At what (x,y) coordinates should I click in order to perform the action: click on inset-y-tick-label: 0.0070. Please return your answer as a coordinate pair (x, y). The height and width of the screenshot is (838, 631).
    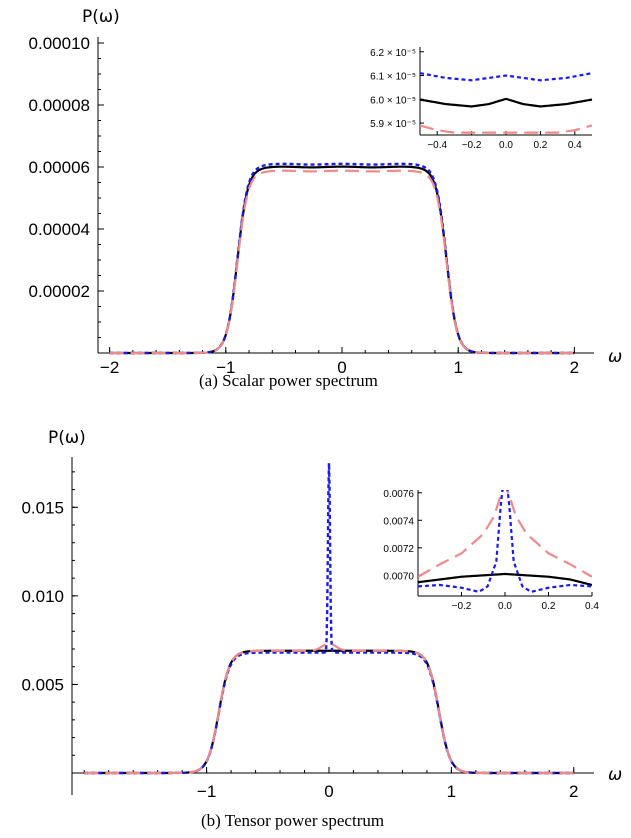
    Looking at the image, I should click on (398, 576).